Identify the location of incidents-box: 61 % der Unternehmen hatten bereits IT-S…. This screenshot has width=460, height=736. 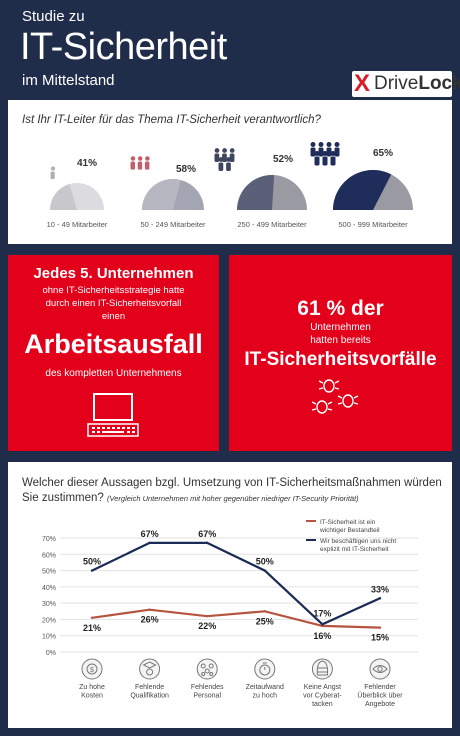
(340, 353).